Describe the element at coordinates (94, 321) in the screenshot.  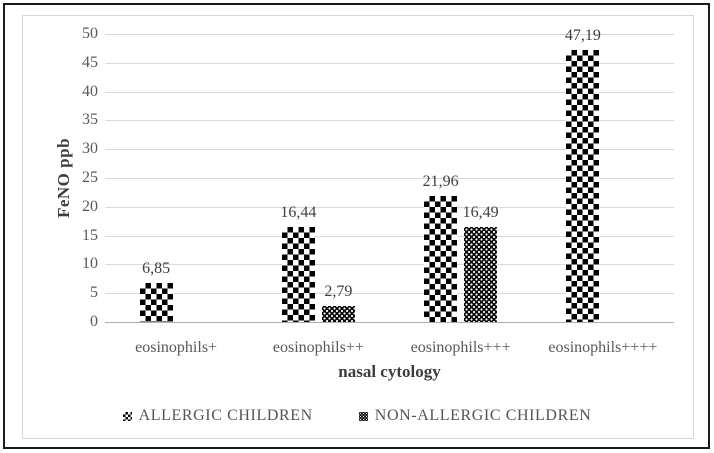
I see `y-tick-label: 0` at that location.